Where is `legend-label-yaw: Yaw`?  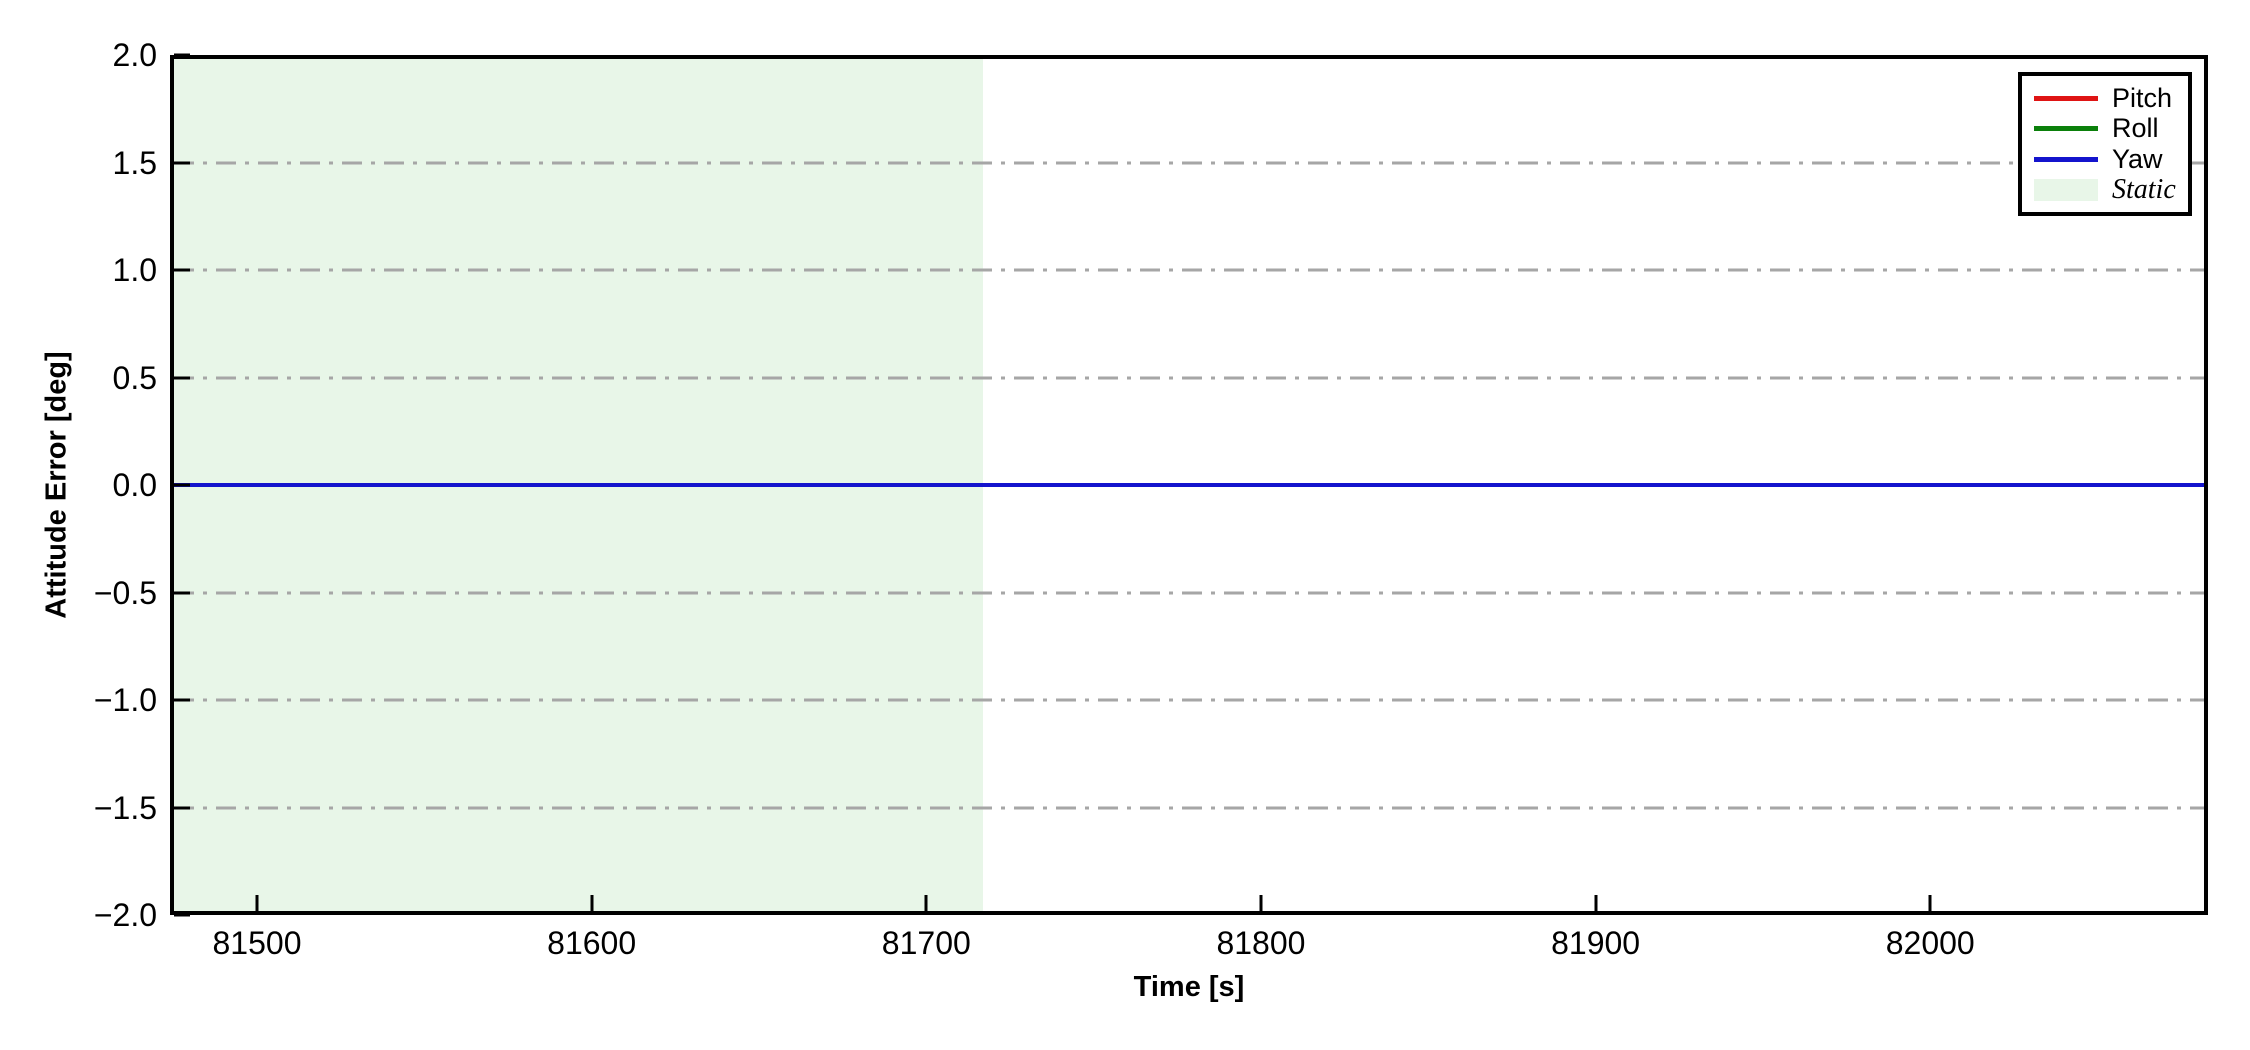 legend-label-yaw: Yaw is located at coordinates (2137, 158).